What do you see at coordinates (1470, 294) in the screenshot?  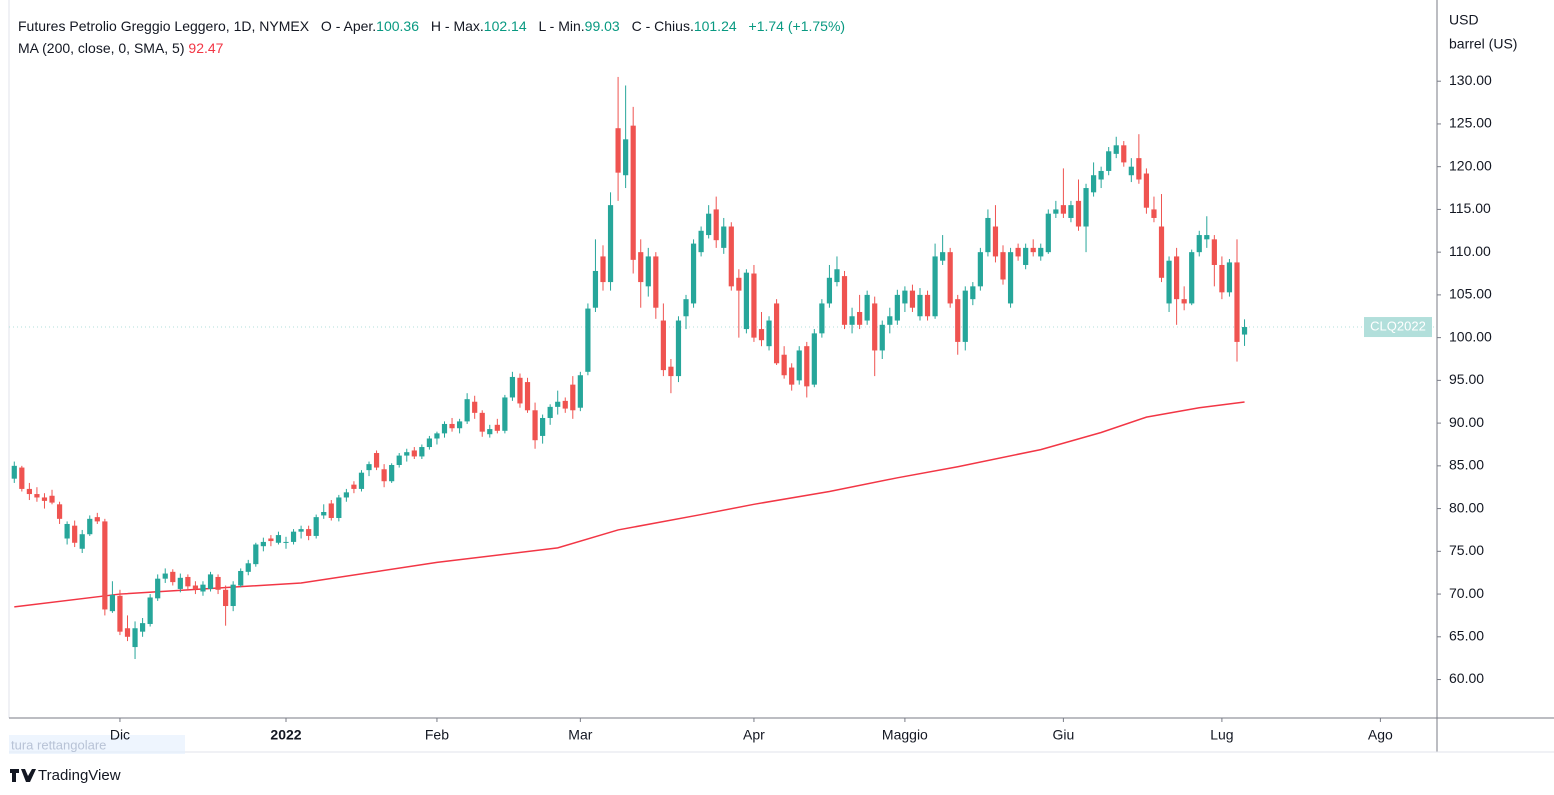 I see `y-tick-label: 105.00` at bounding box center [1470, 294].